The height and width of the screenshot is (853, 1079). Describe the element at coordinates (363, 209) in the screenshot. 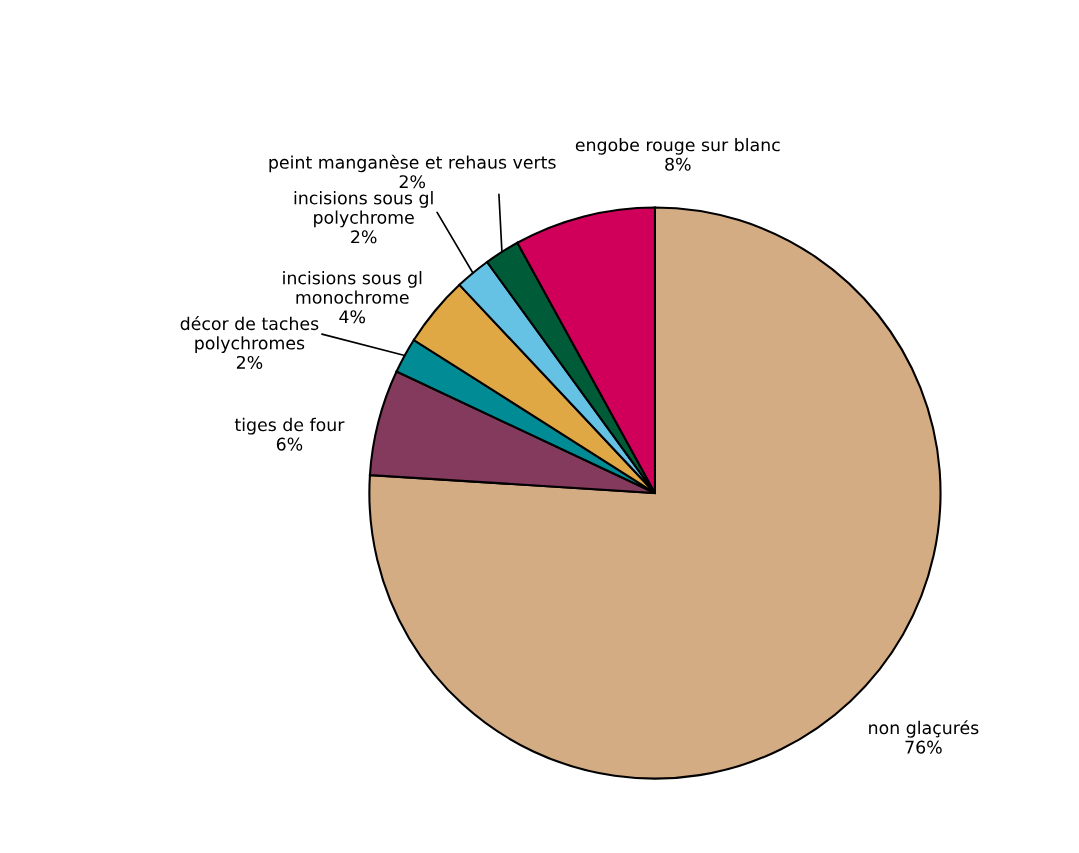

I see `slice-label: incisions sous gl polychrome` at that location.